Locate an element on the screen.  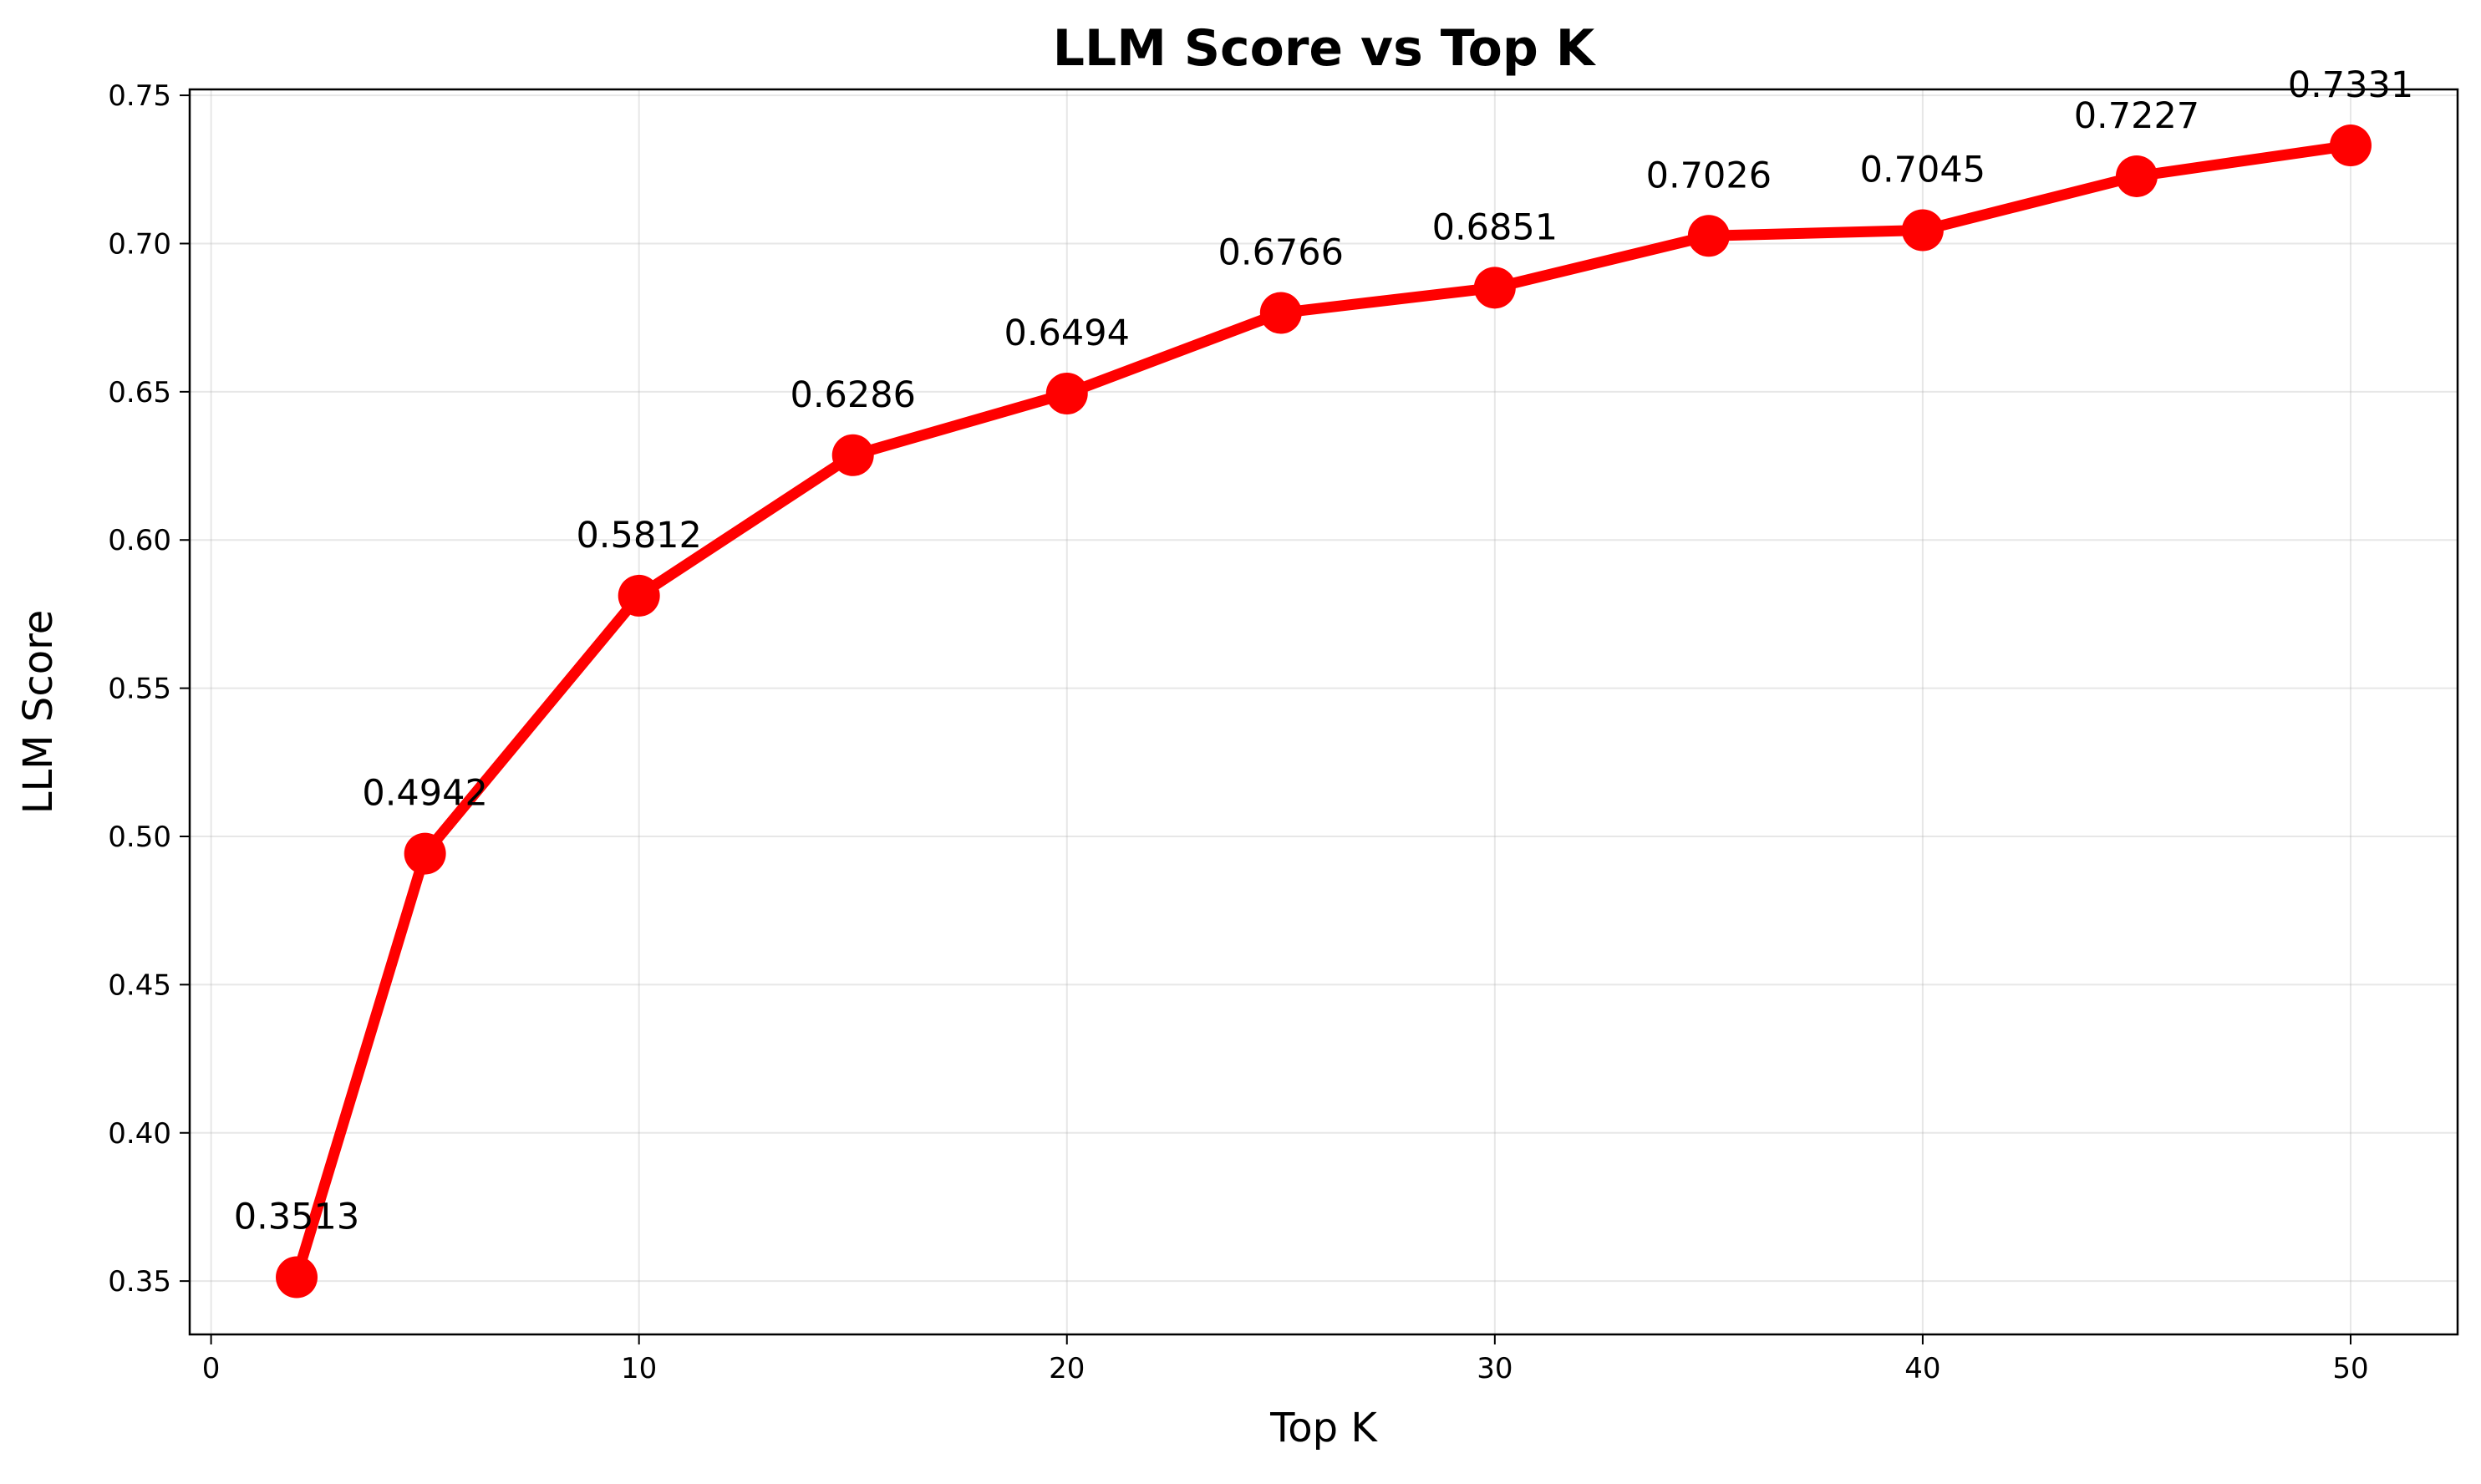
data-value-label: 0.6766 is located at coordinates (1281, 252).